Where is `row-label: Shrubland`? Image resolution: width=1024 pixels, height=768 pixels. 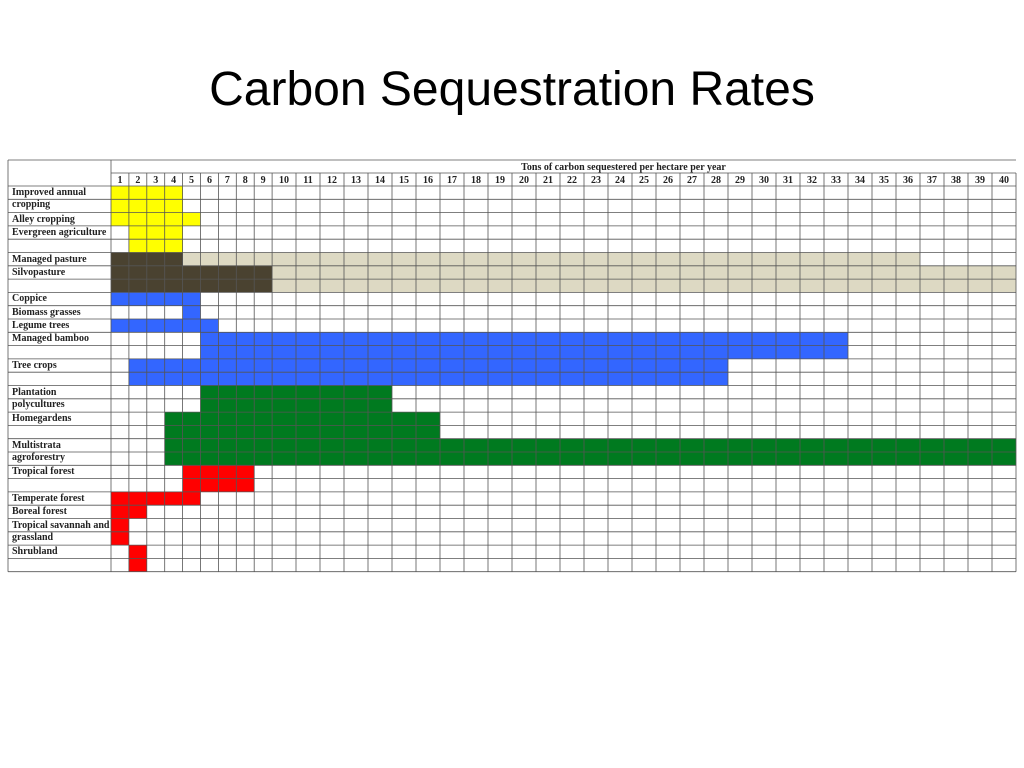 row-label: Shrubland is located at coordinates (35, 552).